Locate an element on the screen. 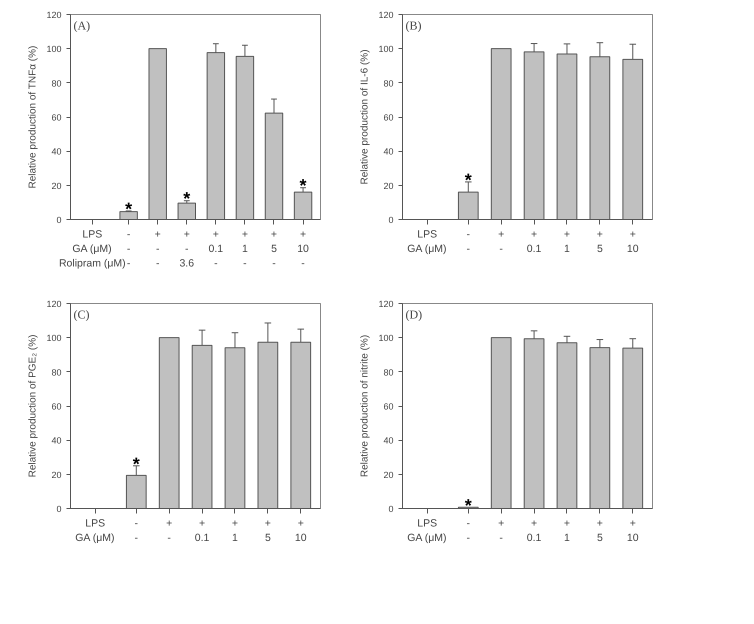 Image resolution: width=754 pixels, height=624 pixels. chart-title: (D) is located at coordinates (414, 315).